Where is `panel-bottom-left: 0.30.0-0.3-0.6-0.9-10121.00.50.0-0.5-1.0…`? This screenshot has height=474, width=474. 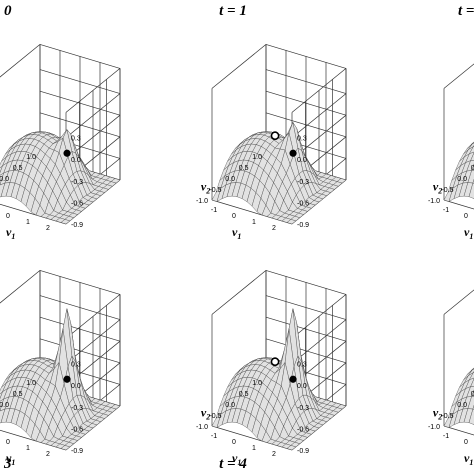 panel-bottom-left: 0.30.0-0.3-0.6-0.9-10121.00.50.0-0.5-1.0… is located at coordinates (60, 371).